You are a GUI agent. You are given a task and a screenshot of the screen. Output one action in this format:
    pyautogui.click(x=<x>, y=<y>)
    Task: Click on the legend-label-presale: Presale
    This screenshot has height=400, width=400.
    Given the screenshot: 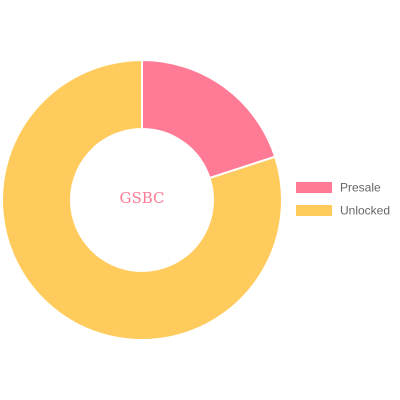 What is the action you would take?
    pyautogui.click(x=360, y=188)
    